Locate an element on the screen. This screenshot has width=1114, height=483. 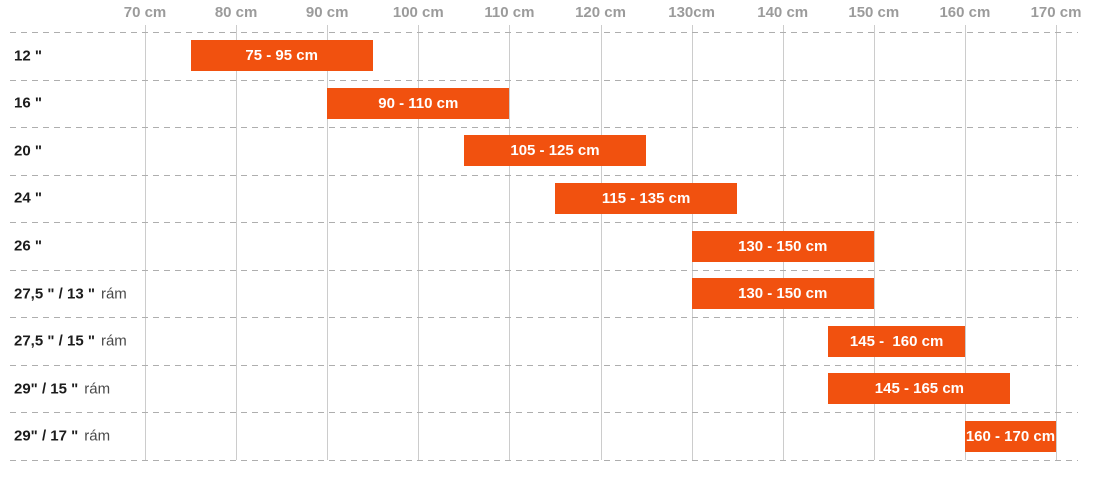
row-label-size: 24 " is located at coordinates (28, 198).